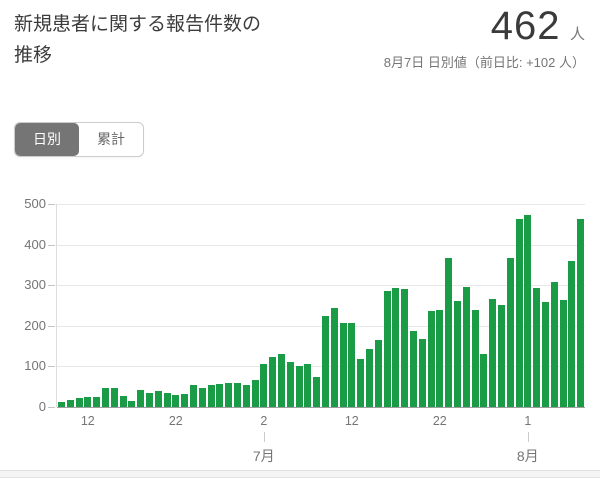 This screenshot has width=600, height=478. What do you see at coordinates (35, 203) in the screenshot?
I see `y-axis-label: 500` at bounding box center [35, 203].